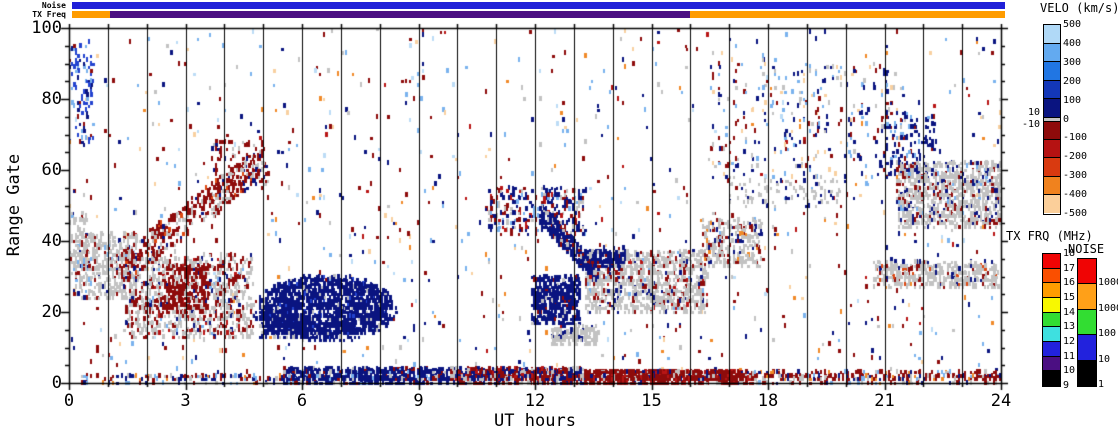 Image resolution: width=1118 pixels, height=435 pixels. What do you see at coordinates (1001, 401) in the screenshot?
I see `x-tick-label: 24` at bounding box center [1001, 401].